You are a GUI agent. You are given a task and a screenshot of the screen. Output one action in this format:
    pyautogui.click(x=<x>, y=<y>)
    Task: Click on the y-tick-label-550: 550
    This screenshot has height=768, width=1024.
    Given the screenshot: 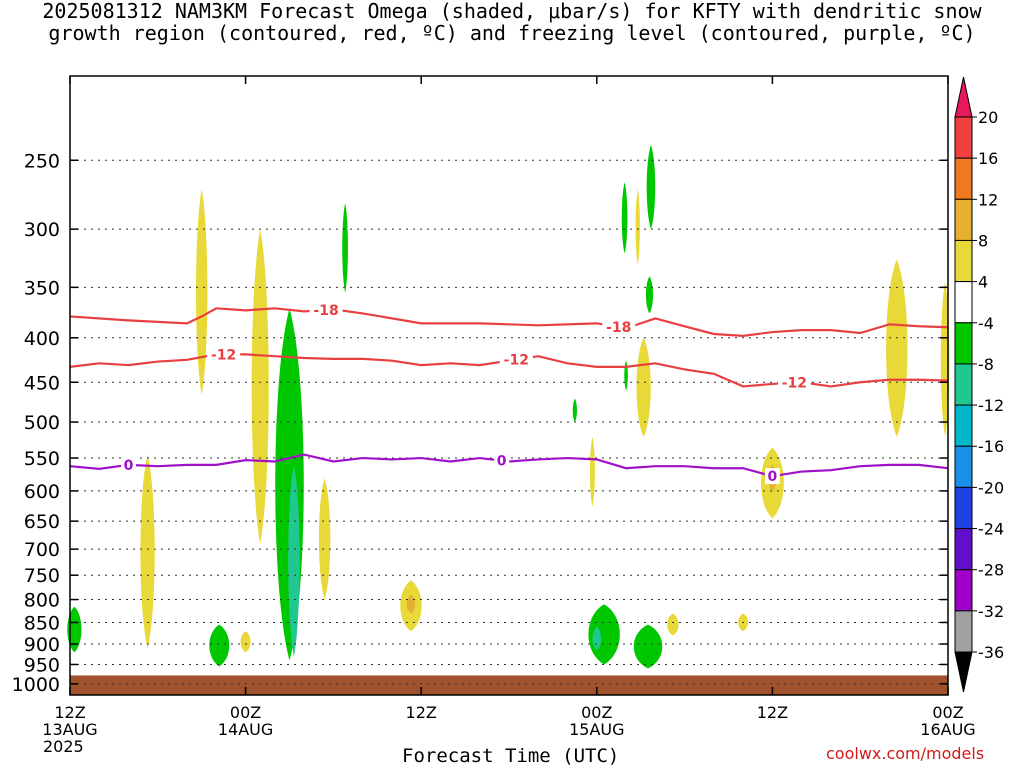 What is the action you would take?
    pyautogui.click(x=42, y=459)
    